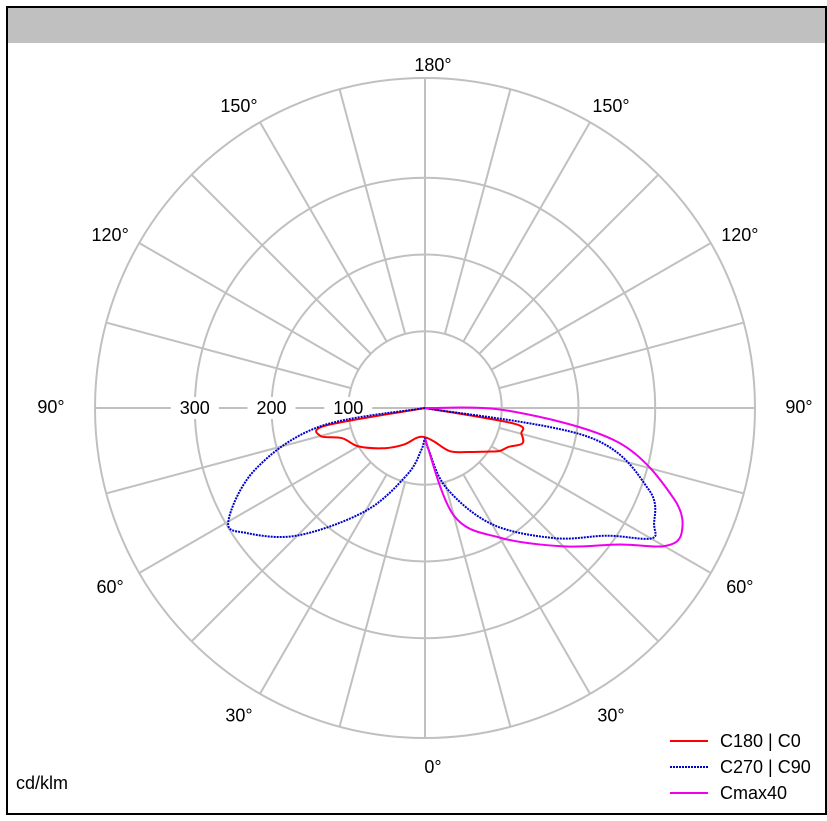 The image size is (827, 821). What do you see at coordinates (765, 767) in the screenshot?
I see `legend-label: C270 | C90` at bounding box center [765, 767].